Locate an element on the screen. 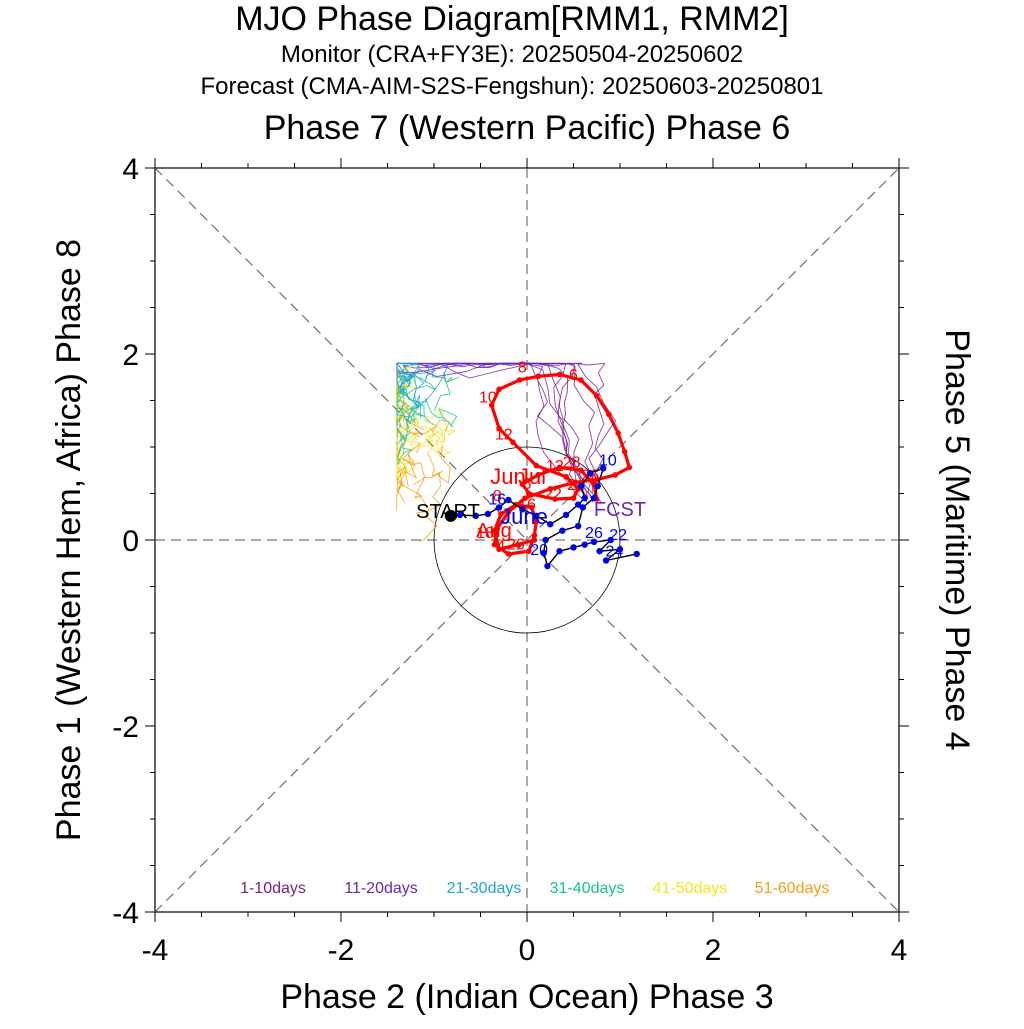  legend-entry: 51-60days is located at coordinates (792, 888).